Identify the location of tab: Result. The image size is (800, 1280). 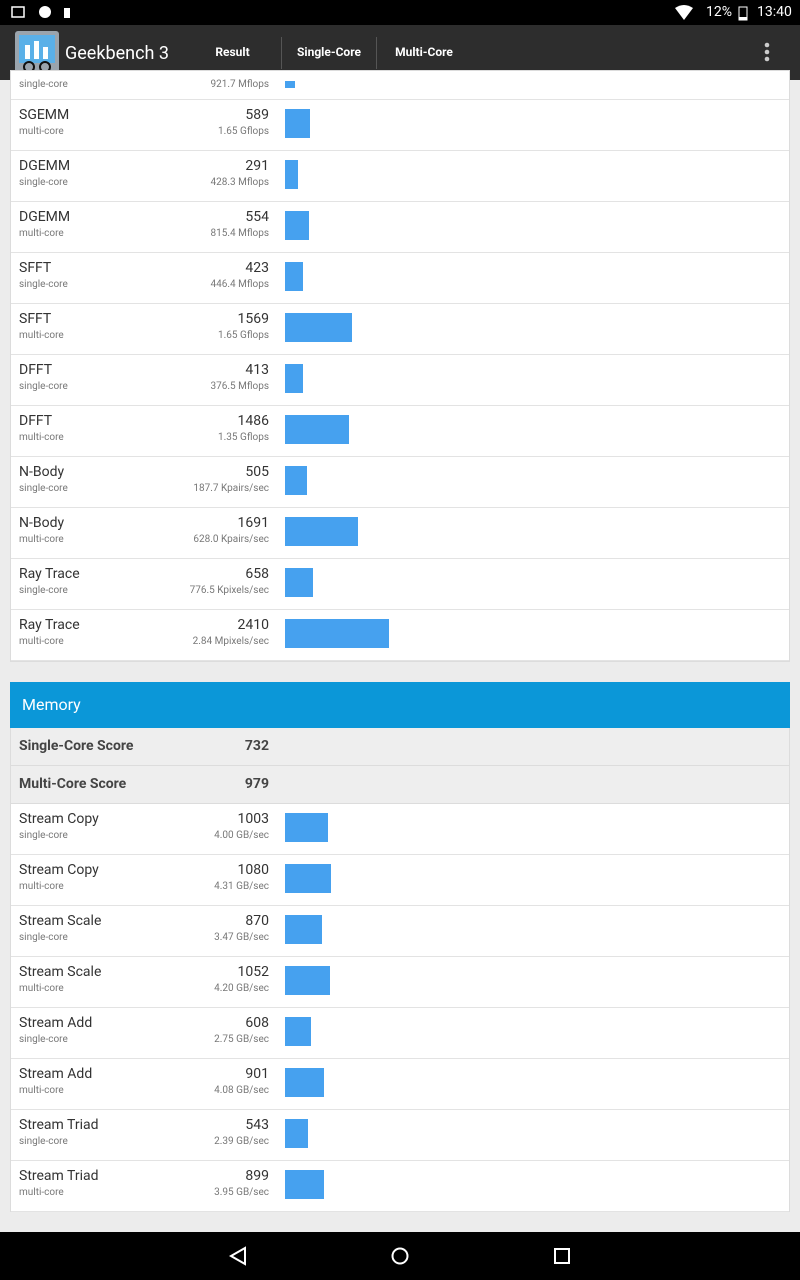
(232, 52).